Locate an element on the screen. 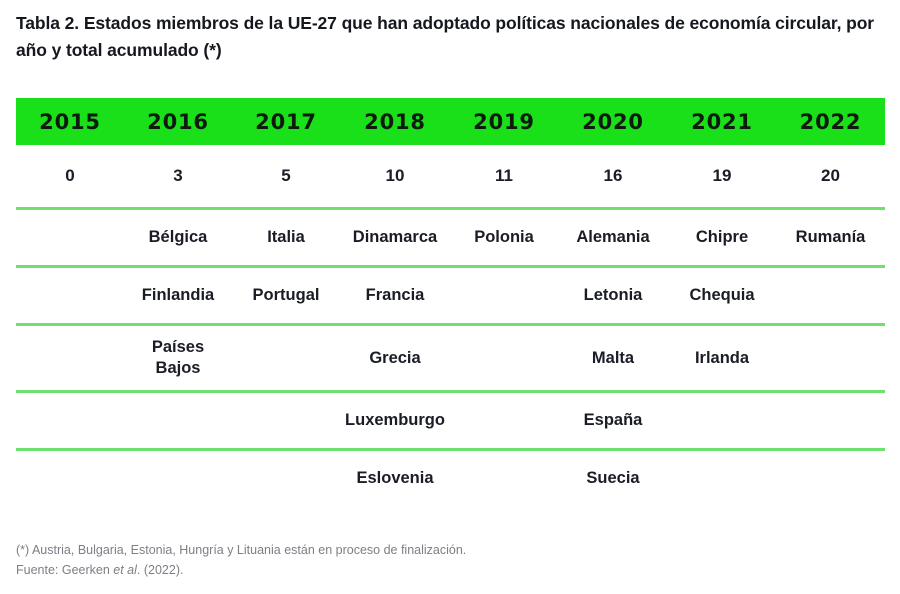 The width and height of the screenshot is (900, 594). country-cell: Finlandia is located at coordinates (178, 295).